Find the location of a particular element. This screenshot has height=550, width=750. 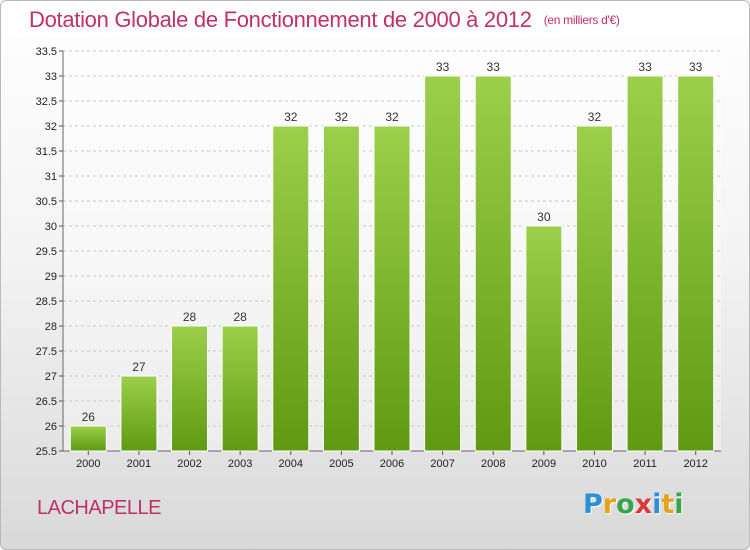

x-tick-label: 2001 is located at coordinates (139, 464).